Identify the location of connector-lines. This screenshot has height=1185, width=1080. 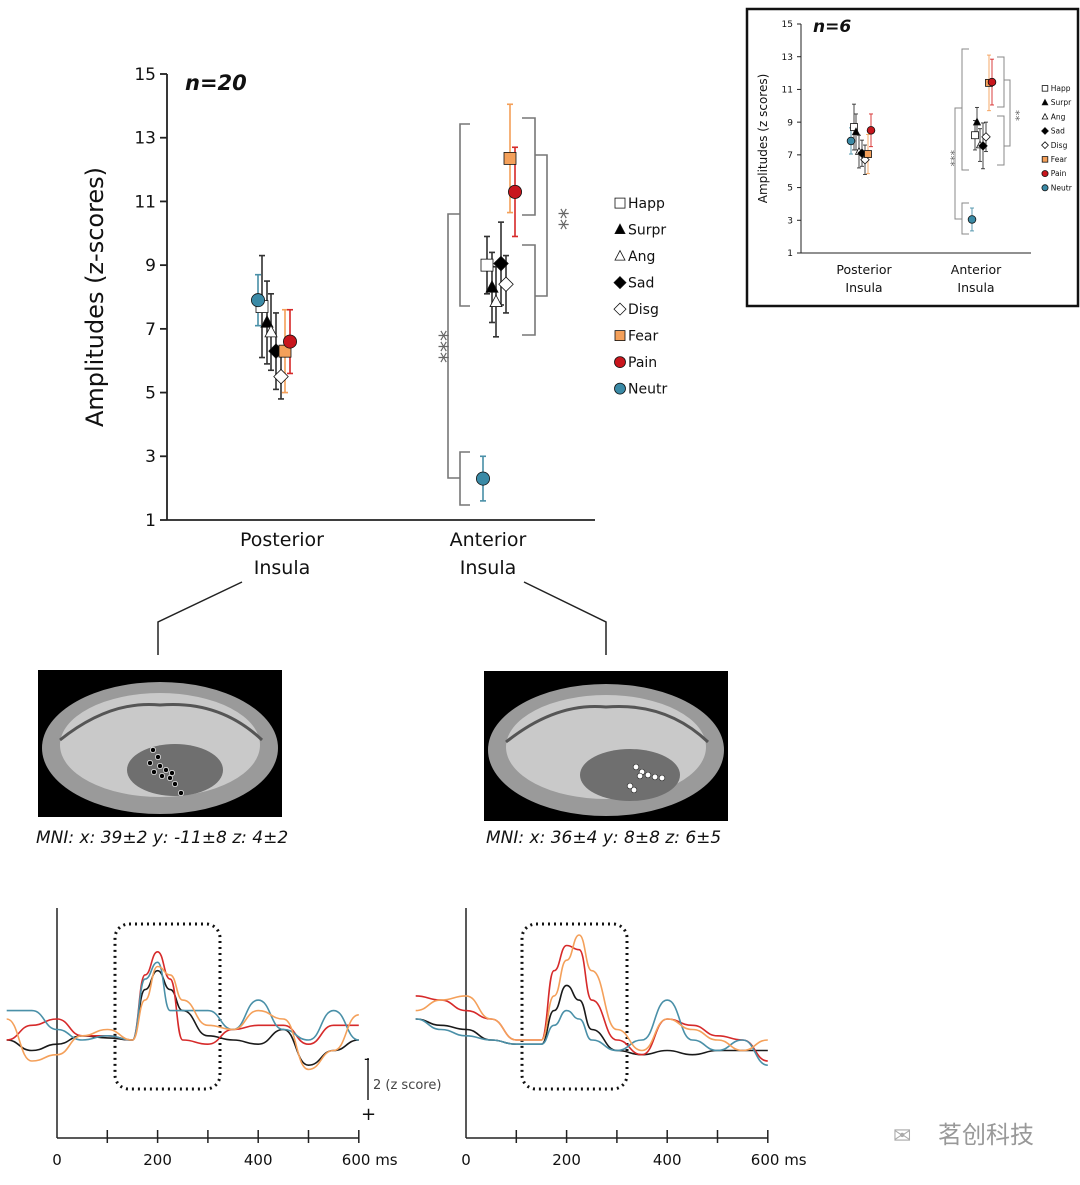
(382, 618).